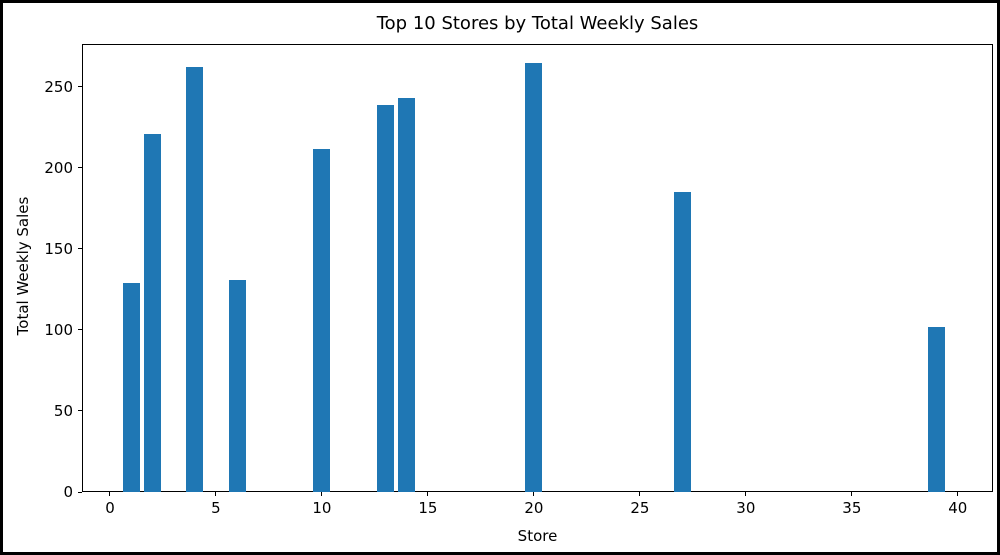 The image size is (1000, 555). Describe the element at coordinates (58, 86) in the screenshot. I see `y-tick-label: 250` at that location.